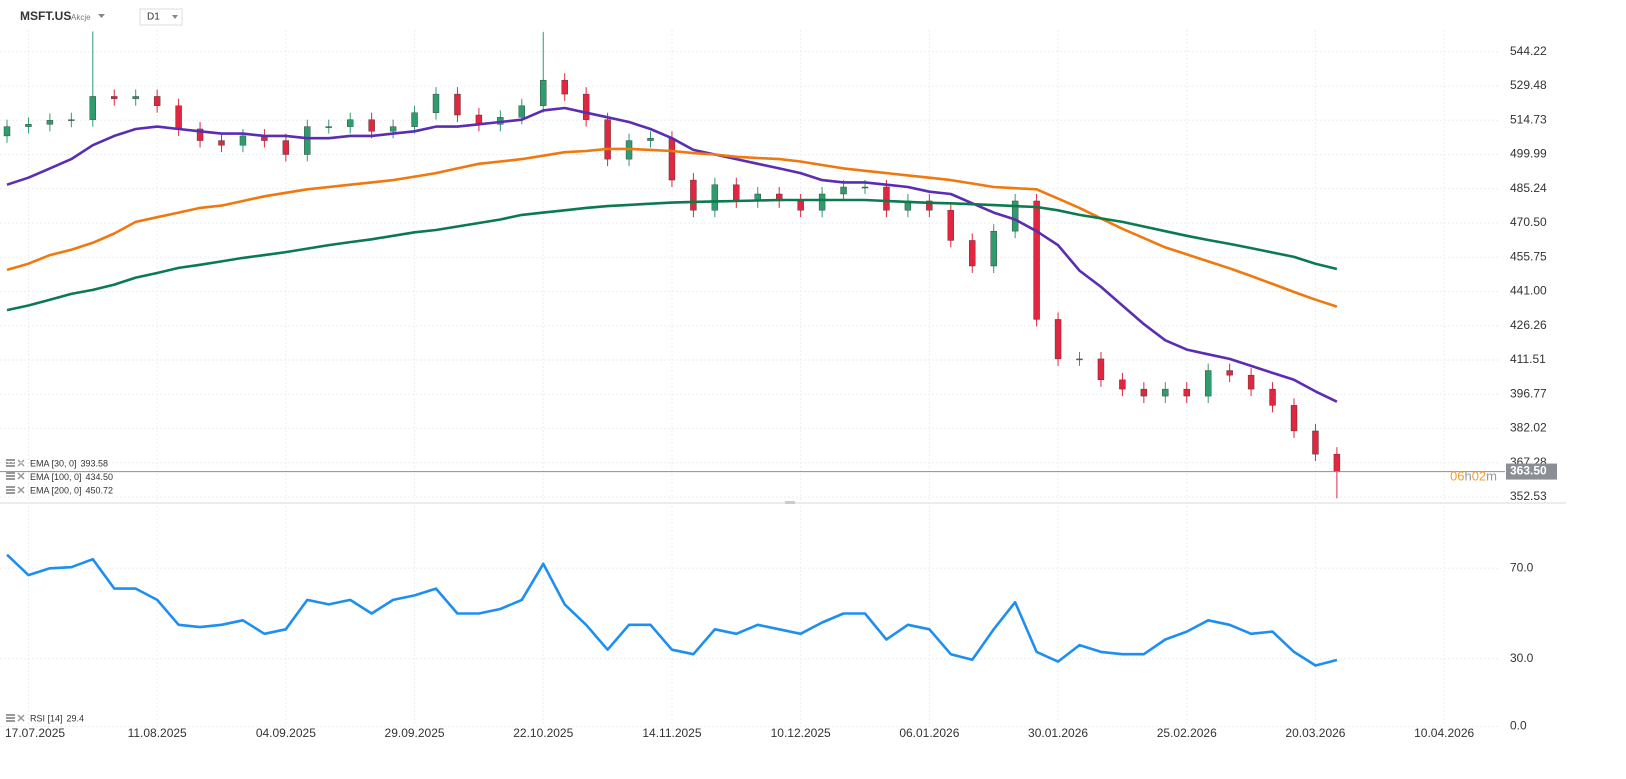 The height and width of the screenshot is (779, 1626). What do you see at coordinates (929, 733) in the screenshot?
I see `x-tick-label: 06.01.2026` at bounding box center [929, 733].